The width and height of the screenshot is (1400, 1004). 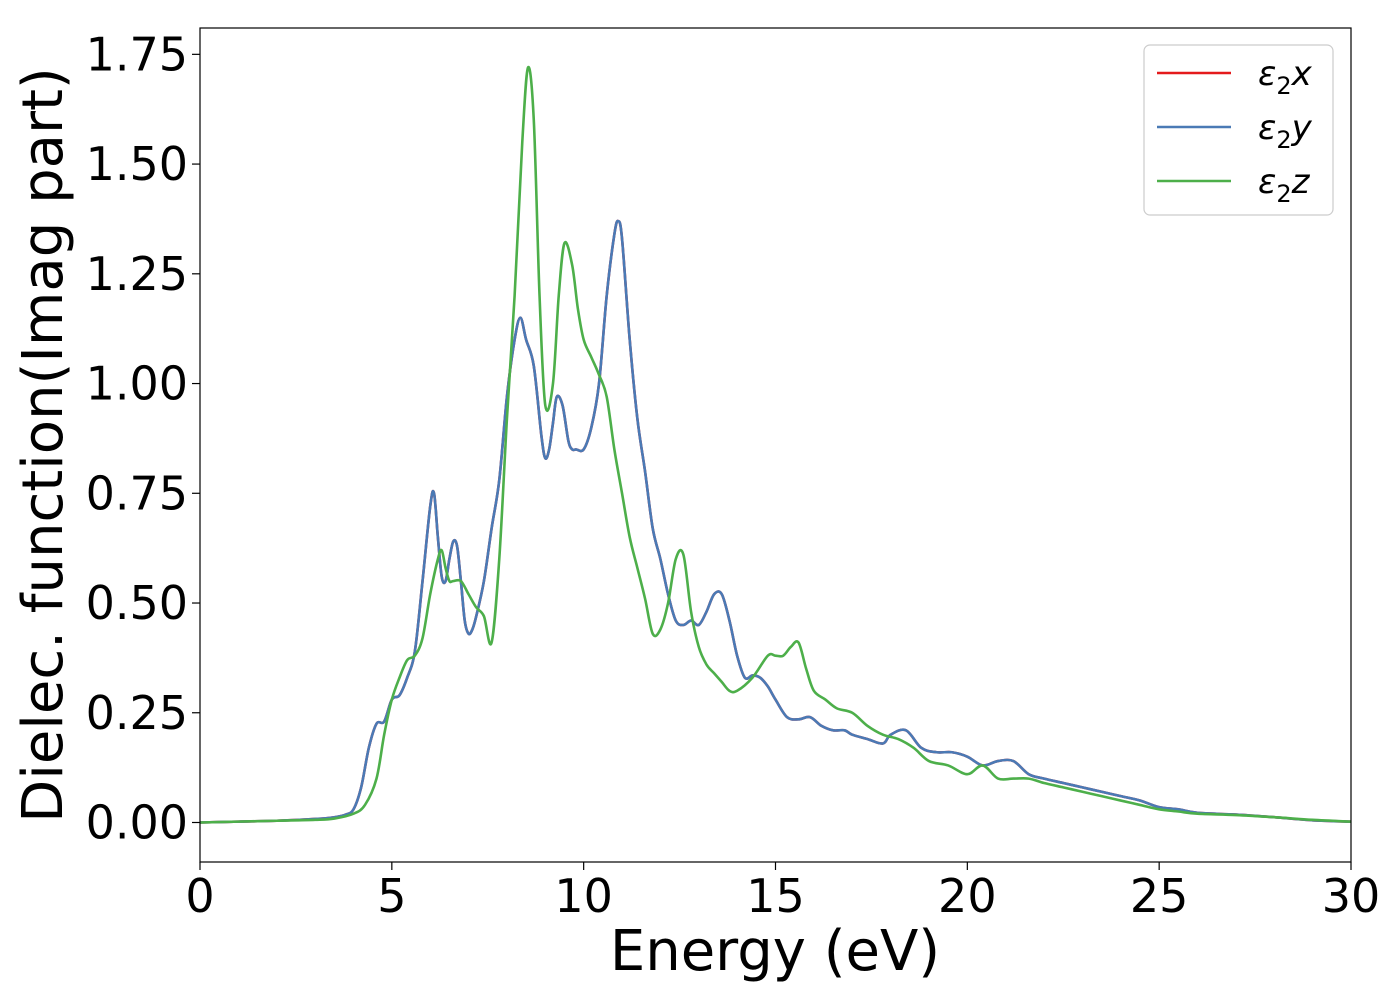 I want to click on y-tick-label: 1.75, so click(x=137, y=54).